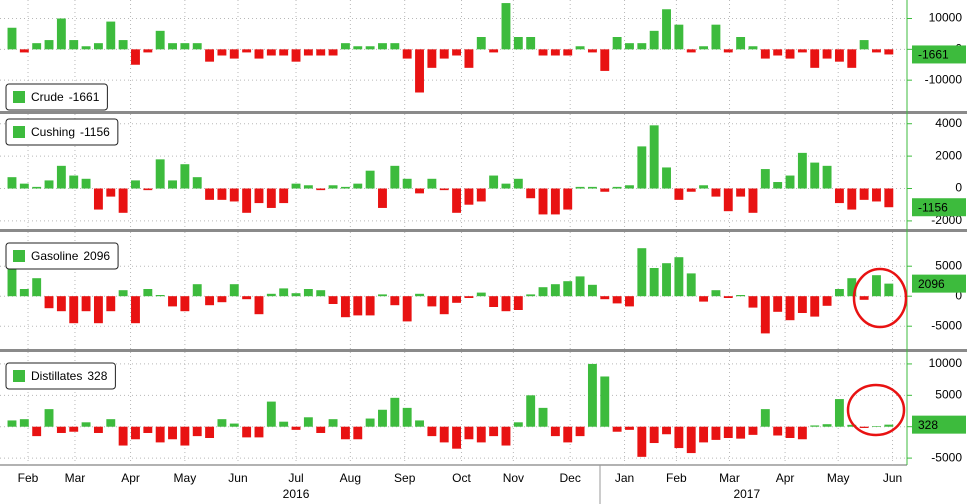 The height and width of the screenshot is (504, 967). I want to click on y-tick-label: -5000, so click(946, 325).